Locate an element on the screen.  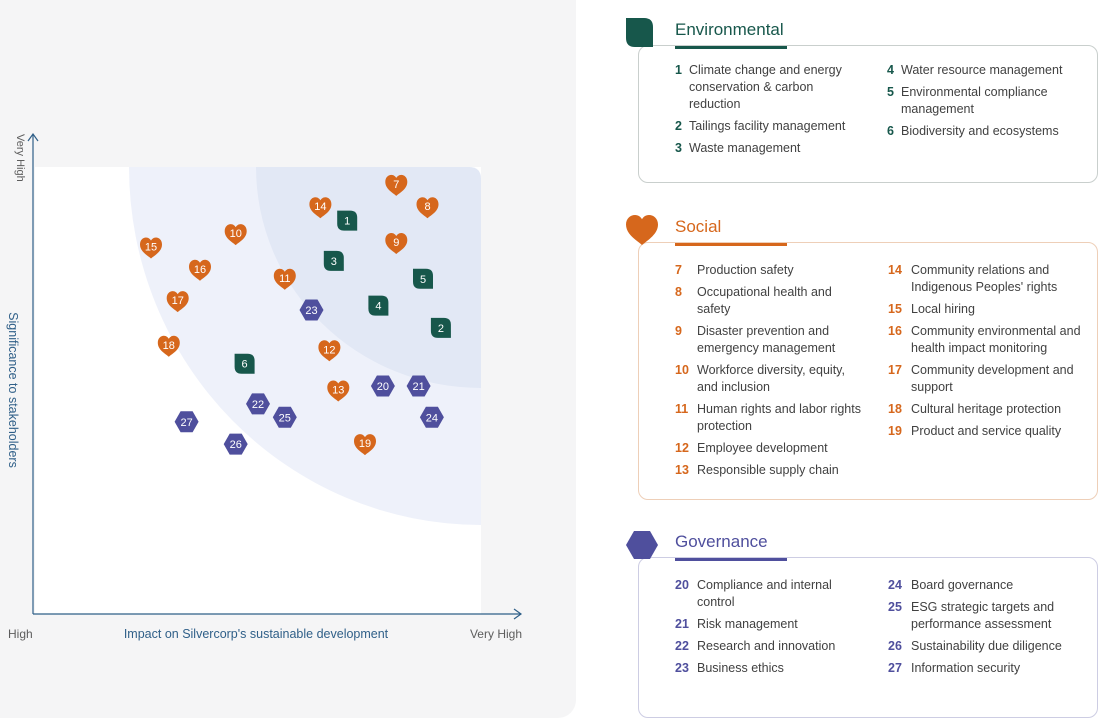
legend-item-12: 12 Employee development is located at coordinates (770, 448).